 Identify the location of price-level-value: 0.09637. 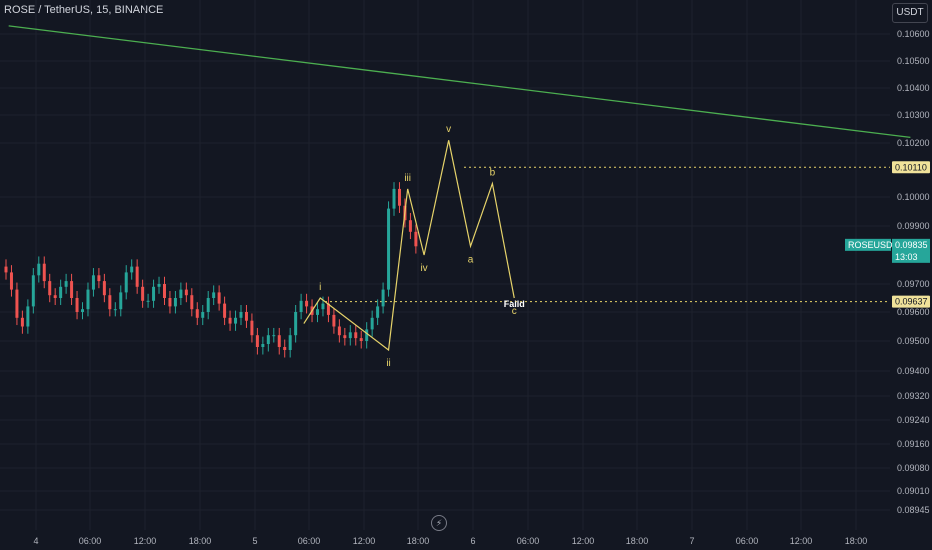
(911, 302).